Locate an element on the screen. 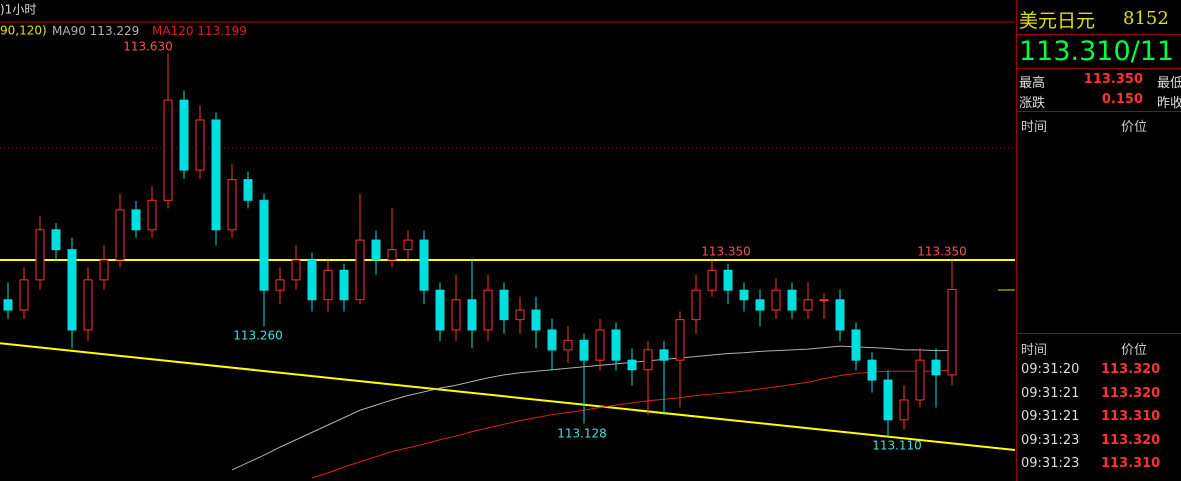  field-label: 最高 is located at coordinates (1032, 83).